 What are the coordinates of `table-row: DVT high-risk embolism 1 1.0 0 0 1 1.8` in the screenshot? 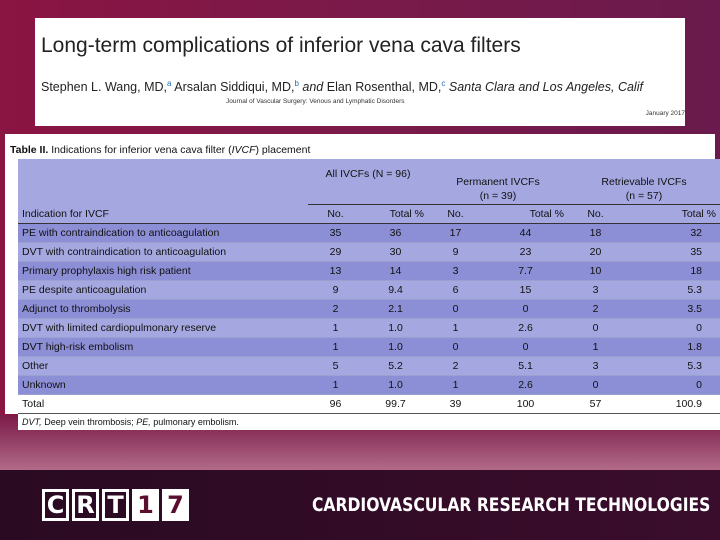 It's located at (369, 347).